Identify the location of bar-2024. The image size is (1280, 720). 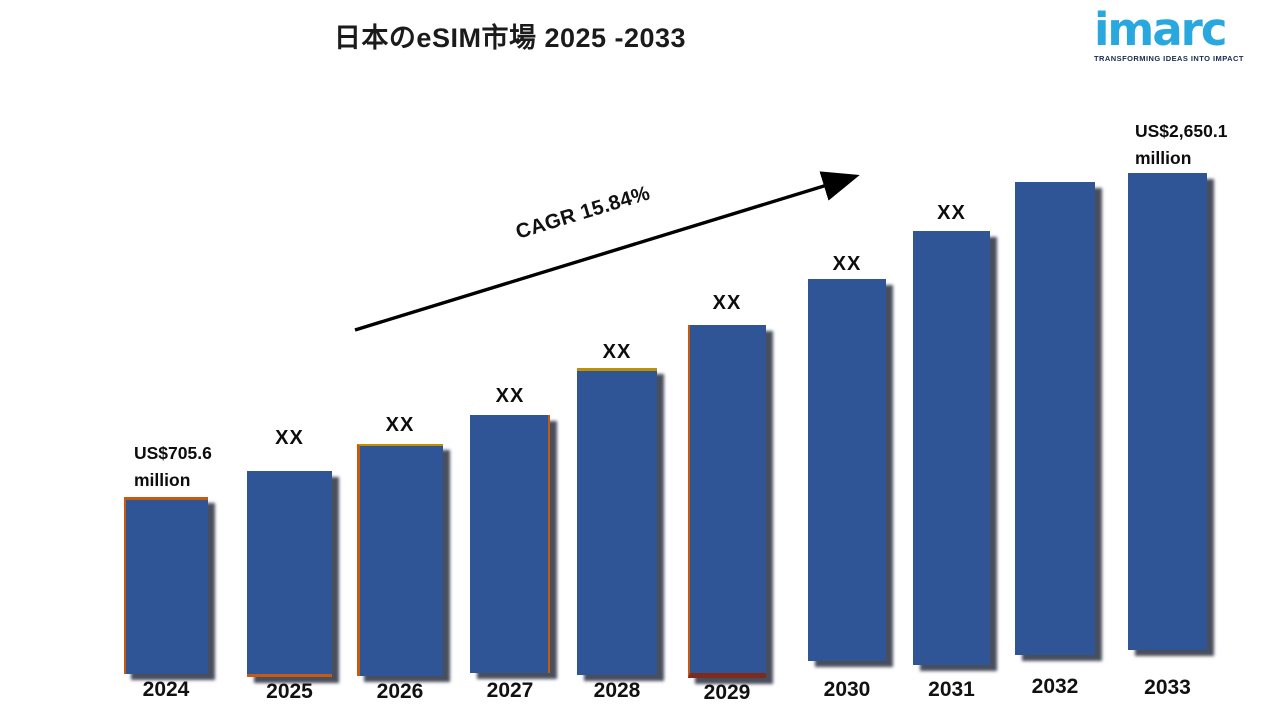
(166, 585).